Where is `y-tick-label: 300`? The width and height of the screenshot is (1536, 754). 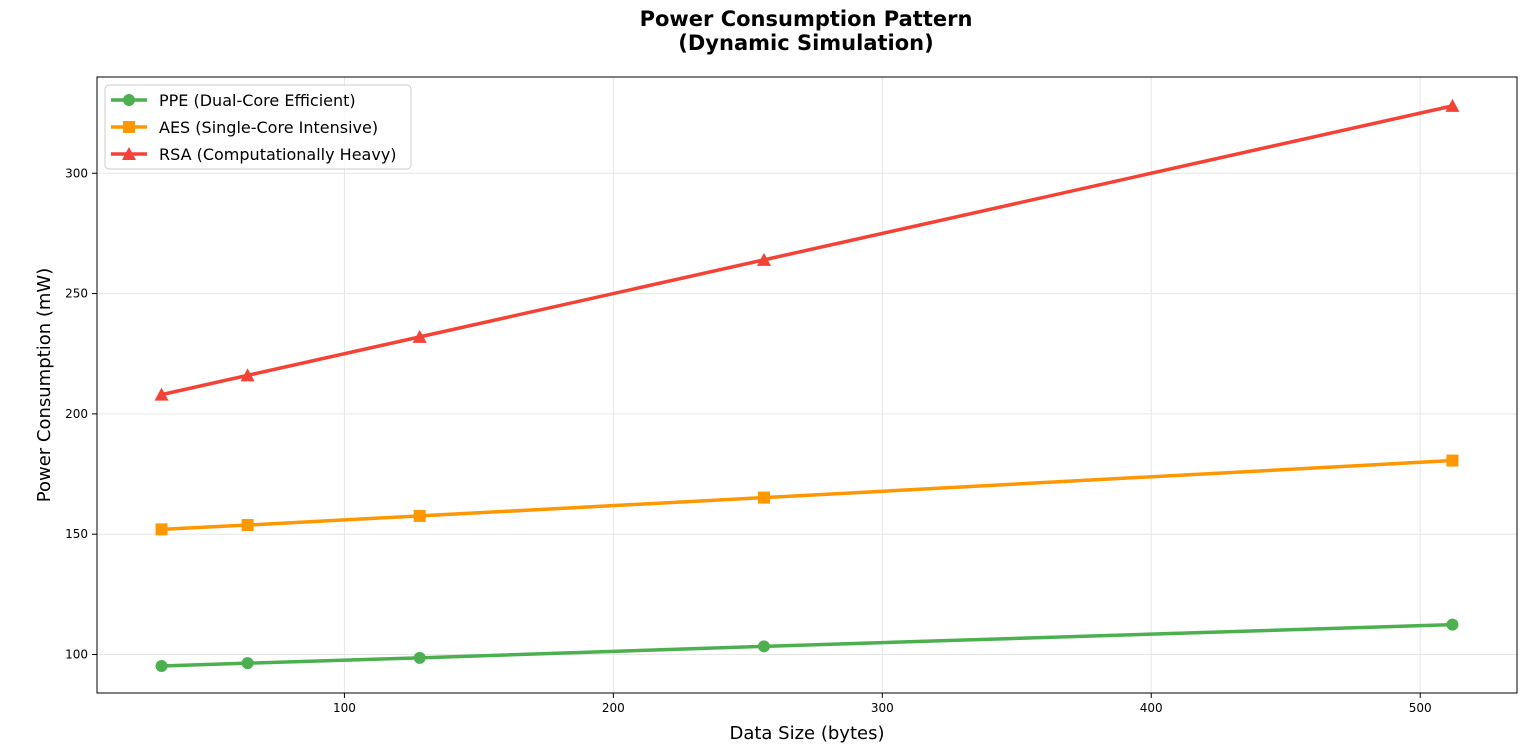
y-tick-label: 300 is located at coordinates (76, 173).